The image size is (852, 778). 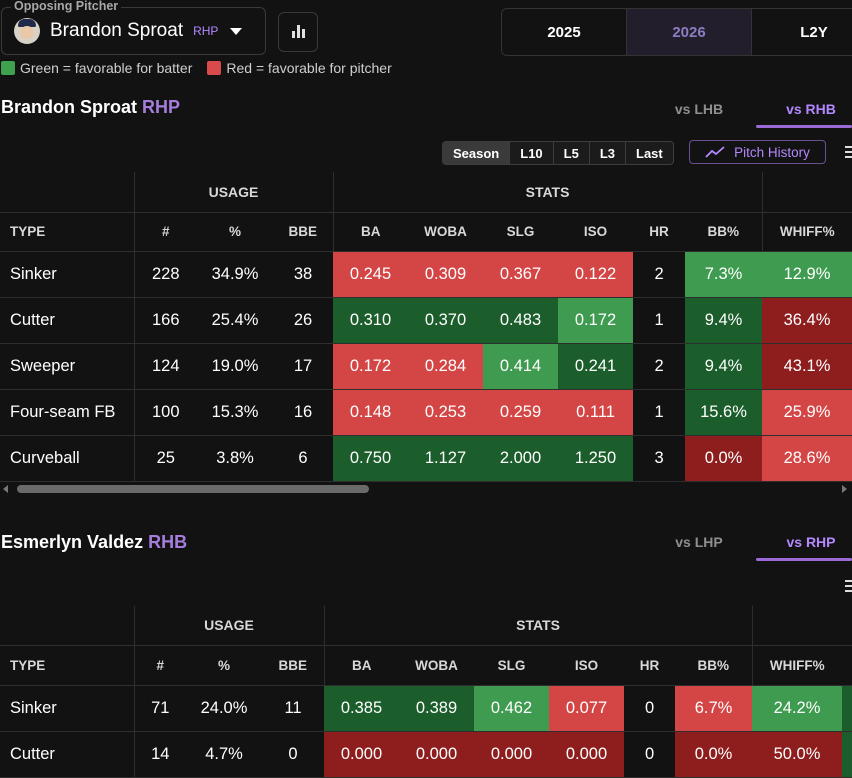 I want to click on iso-cell: 0.077, so click(x=587, y=708).